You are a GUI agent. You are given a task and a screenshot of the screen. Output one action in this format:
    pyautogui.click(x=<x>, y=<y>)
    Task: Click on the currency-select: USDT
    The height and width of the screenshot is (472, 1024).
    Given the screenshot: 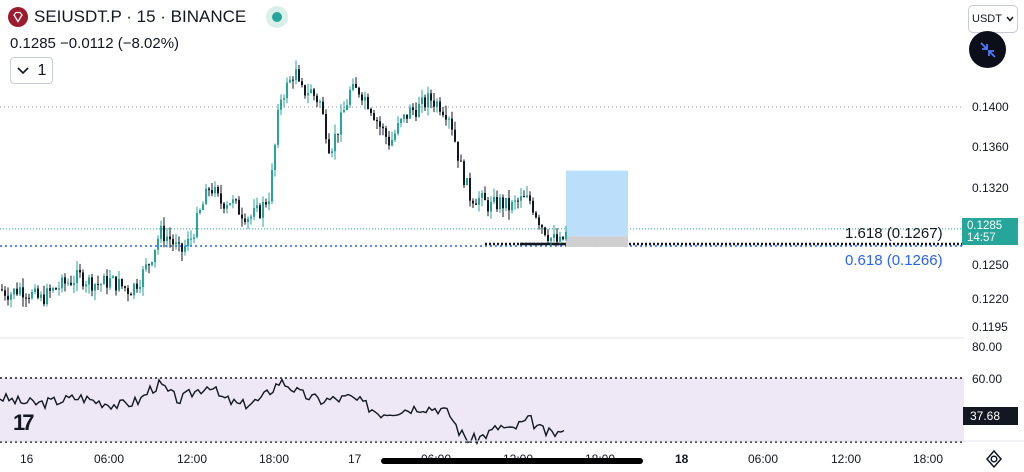 What is the action you would take?
    pyautogui.click(x=993, y=19)
    